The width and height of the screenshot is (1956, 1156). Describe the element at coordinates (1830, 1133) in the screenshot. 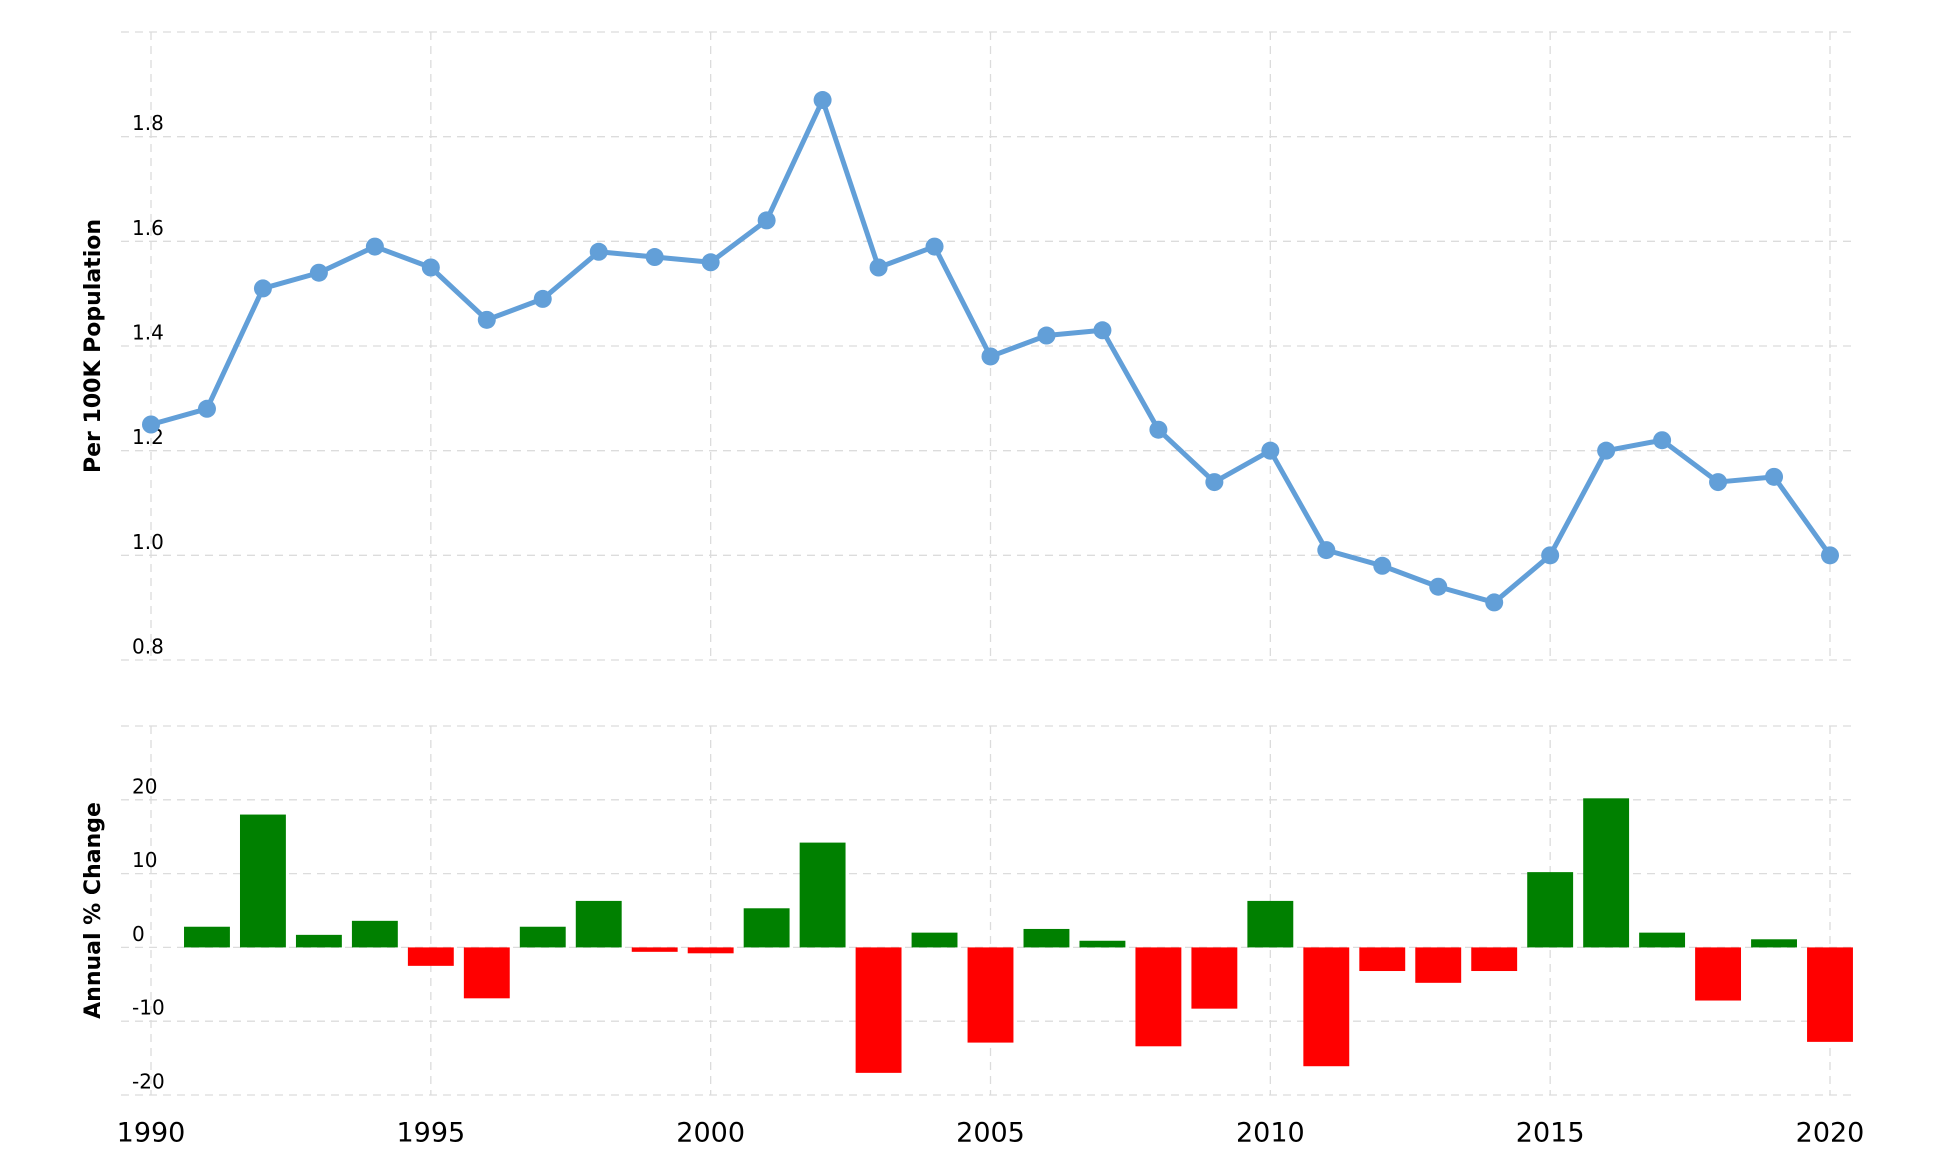

I see `x-tick-label: 2020` at that location.